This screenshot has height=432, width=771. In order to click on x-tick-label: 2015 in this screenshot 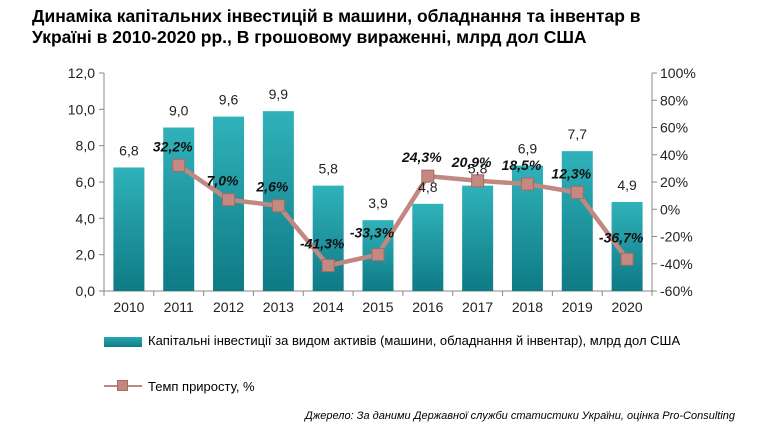, I will do `click(377, 307)`.